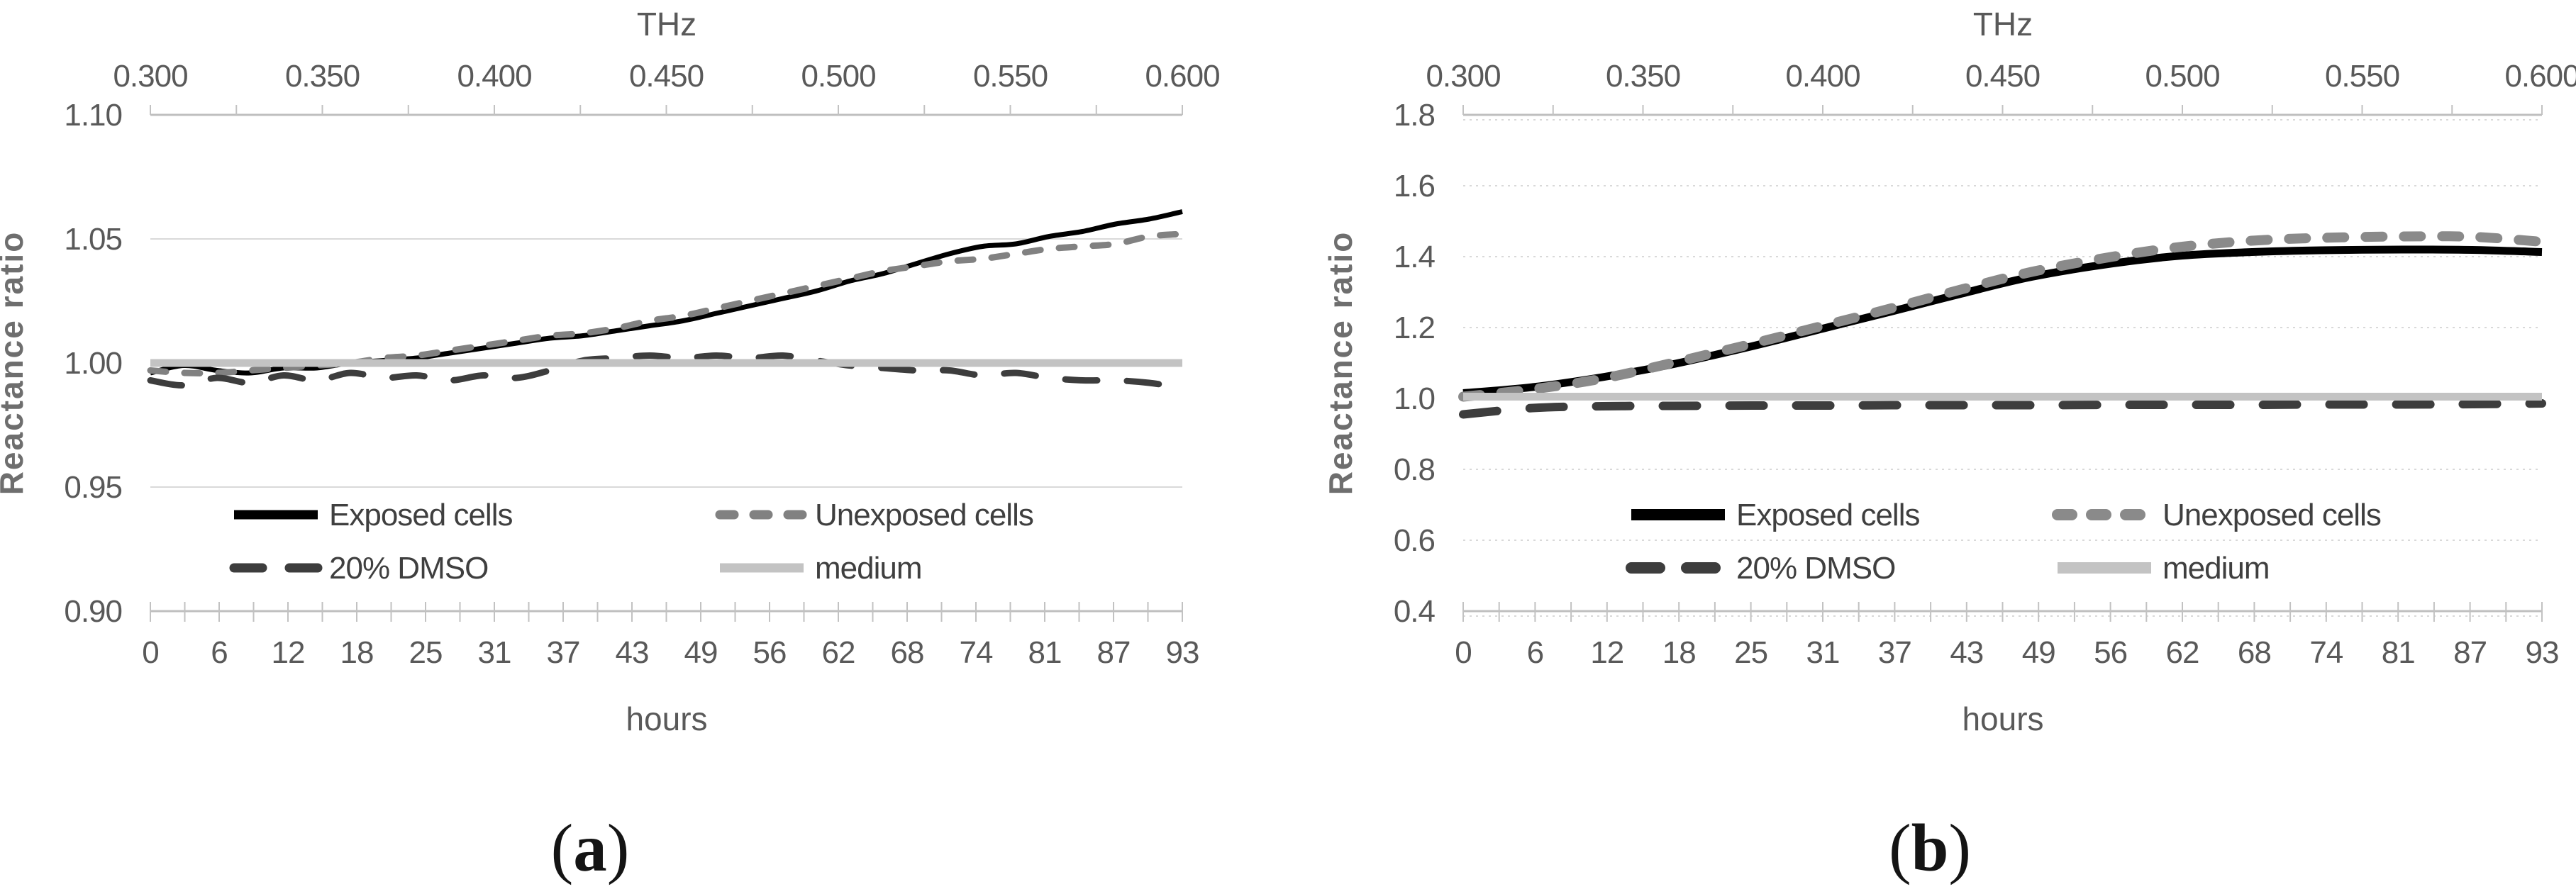 The height and width of the screenshot is (894, 2576). What do you see at coordinates (1930, 847) in the screenshot?
I see `panel-caption: (b)` at bounding box center [1930, 847].